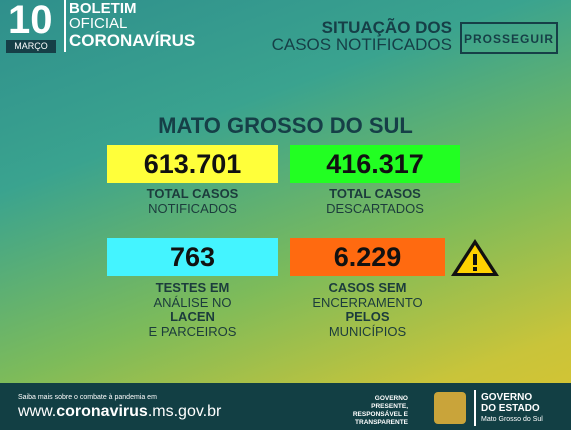 This screenshot has width=571, height=430. I want to click on card-label: TOTAL CASOS NOTIFICADOS, so click(192, 201).